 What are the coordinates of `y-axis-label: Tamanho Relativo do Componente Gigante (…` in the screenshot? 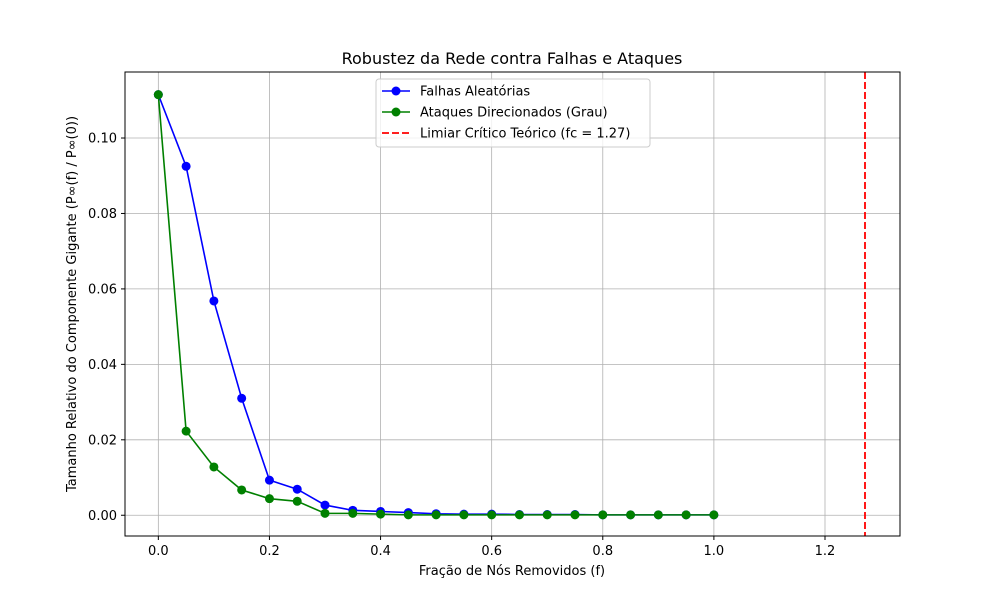 It's located at (72, 304).